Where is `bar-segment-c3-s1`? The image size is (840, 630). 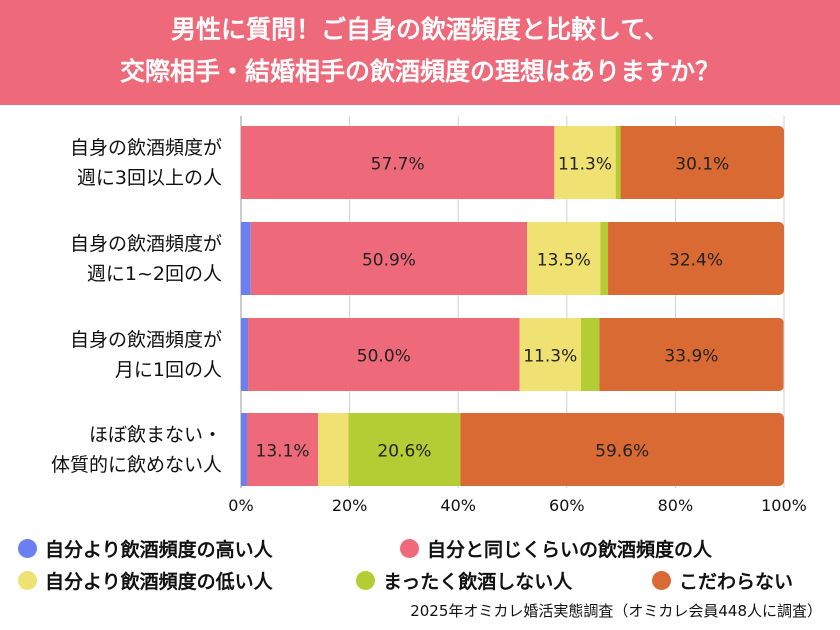
bar-segment-c3-s1 is located at coordinates (282, 449).